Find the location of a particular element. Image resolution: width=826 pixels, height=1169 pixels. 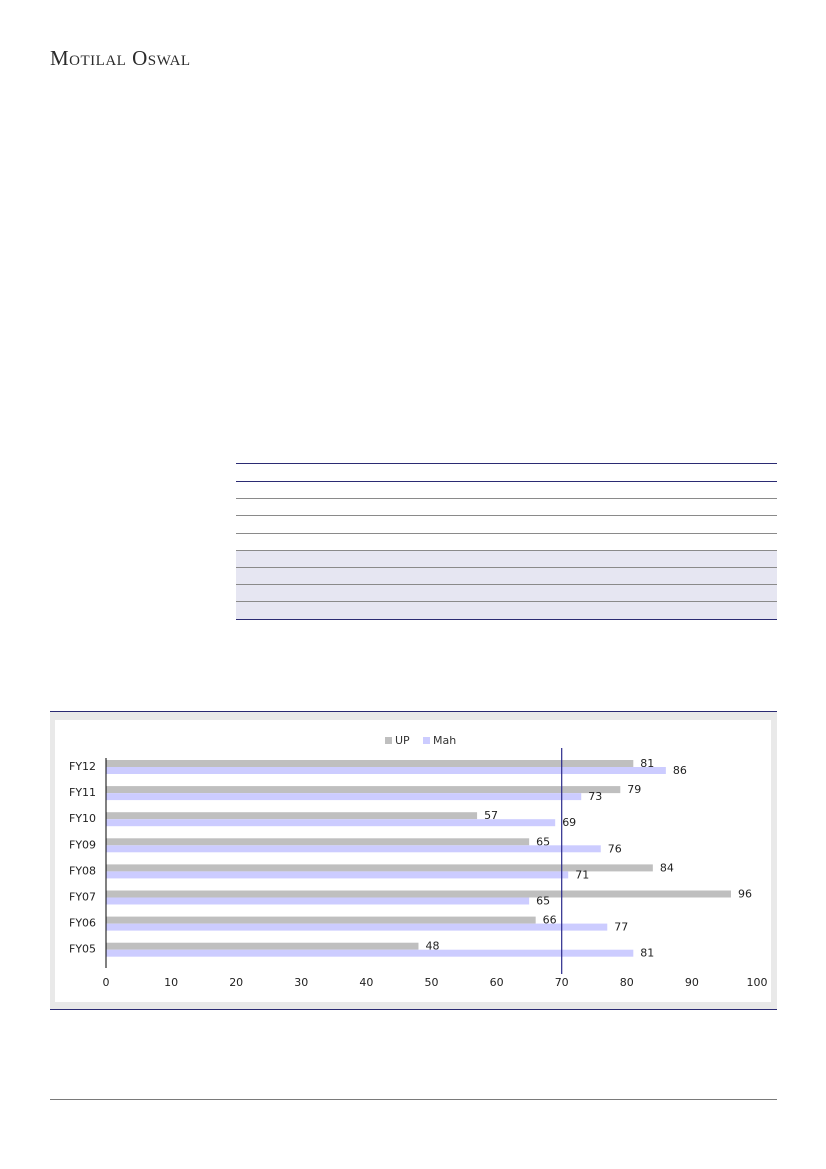

x-tick-label: 80 is located at coordinates (627, 982).